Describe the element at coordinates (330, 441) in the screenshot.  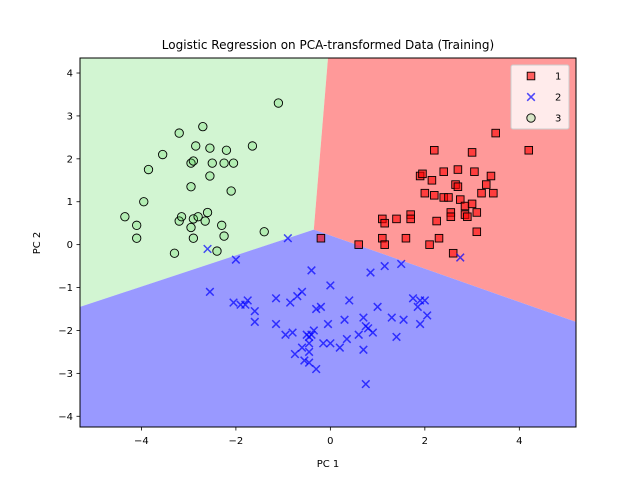
I see `x-tick-label: 0` at that location.